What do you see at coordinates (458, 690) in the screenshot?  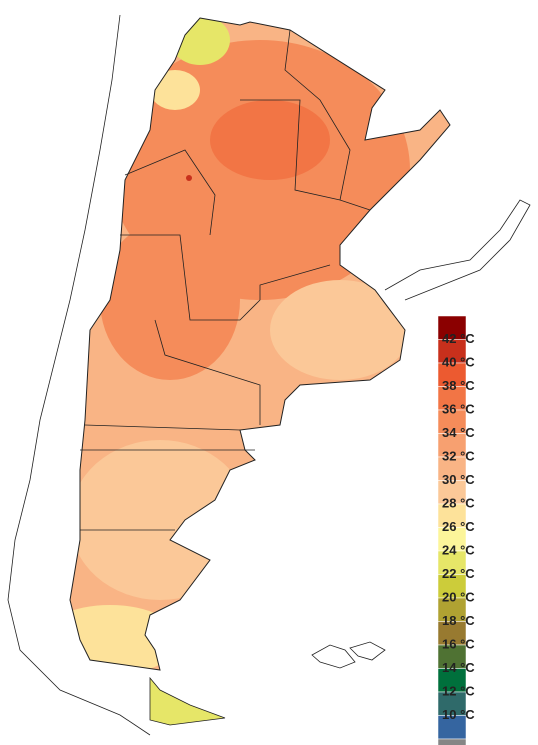 I see `legend-label: 12 °C` at bounding box center [458, 690].